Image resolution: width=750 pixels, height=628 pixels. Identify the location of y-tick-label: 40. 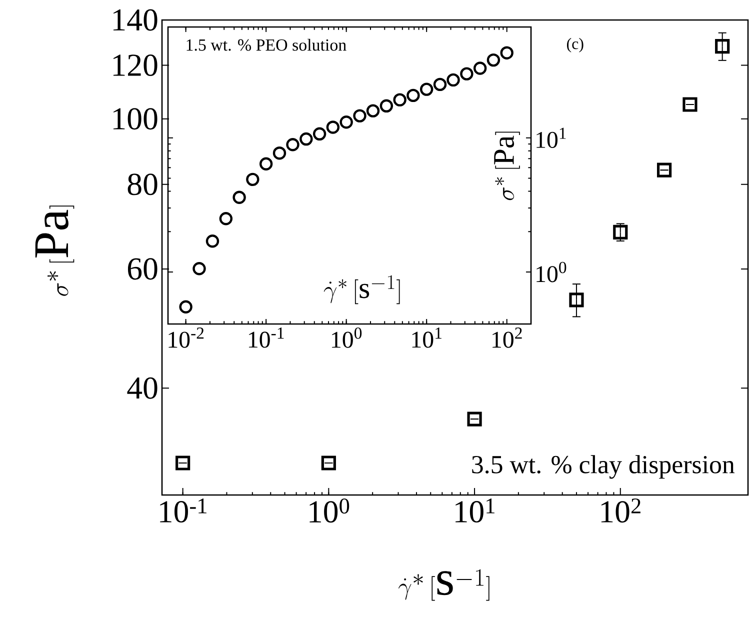
(142, 388).